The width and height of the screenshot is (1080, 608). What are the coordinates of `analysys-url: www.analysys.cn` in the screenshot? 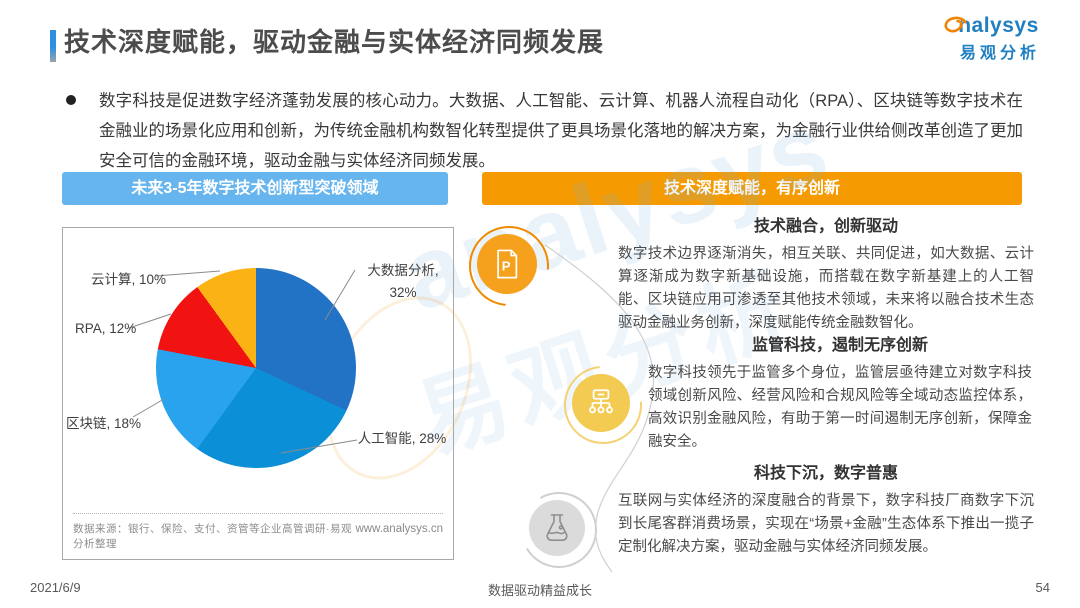 It's located at (399, 529).